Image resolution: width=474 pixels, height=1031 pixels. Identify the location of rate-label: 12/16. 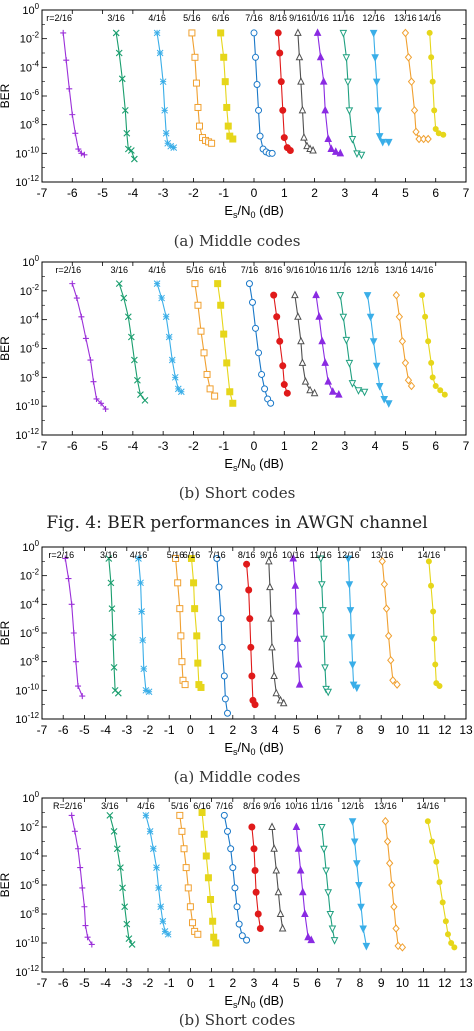
(348, 555).